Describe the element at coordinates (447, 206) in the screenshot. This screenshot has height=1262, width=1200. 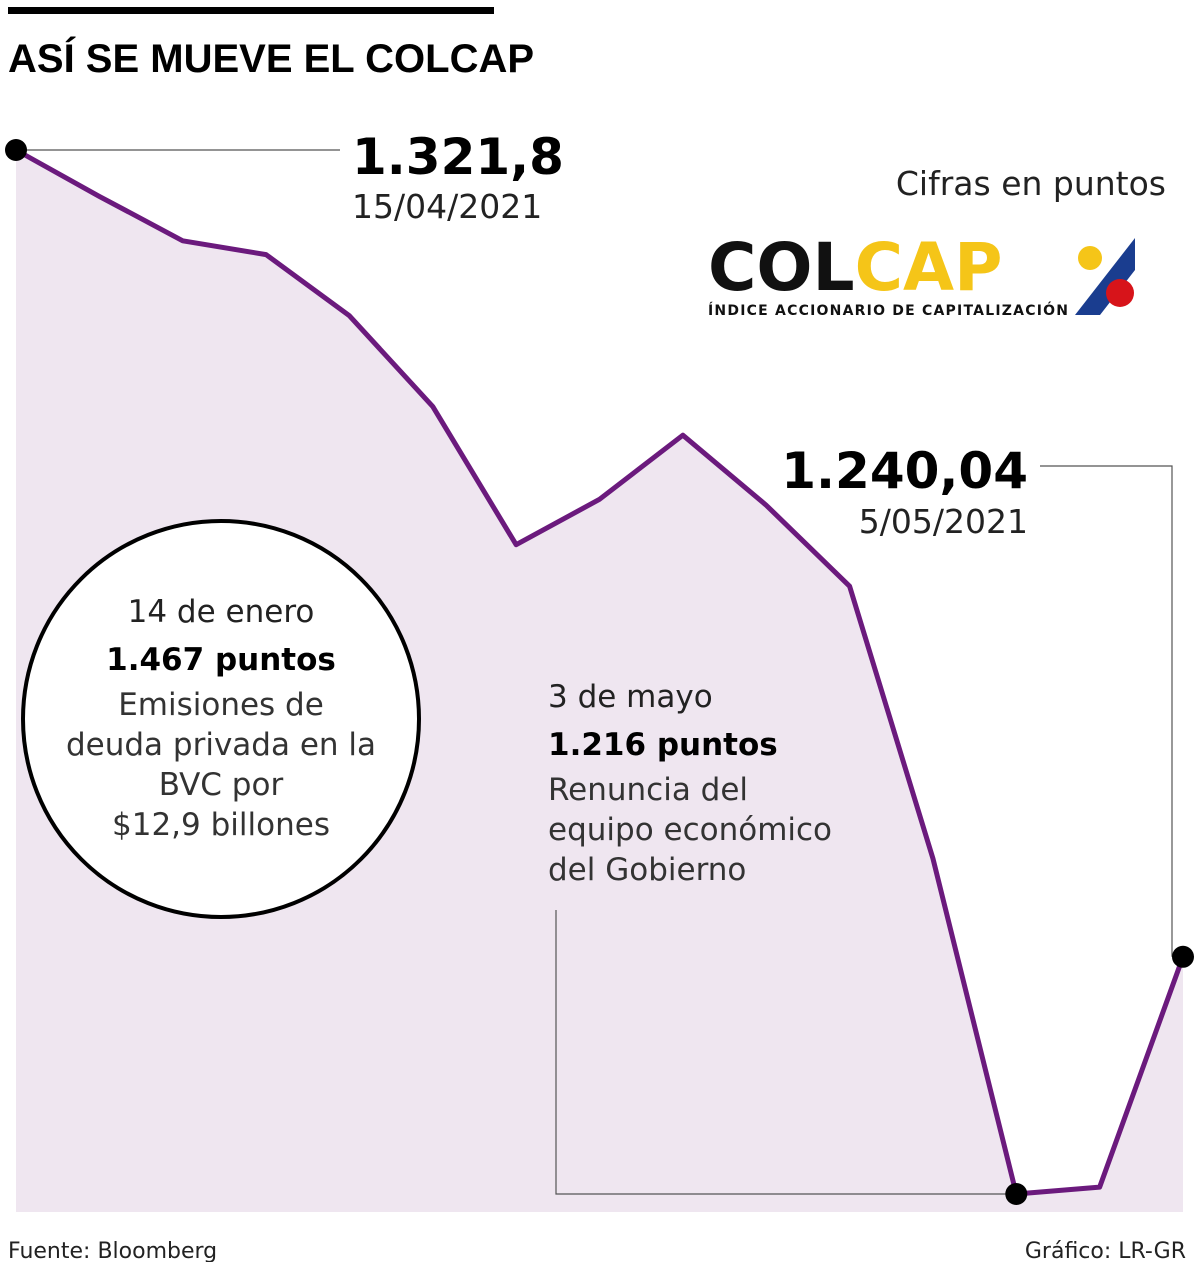
I see `date-label: 15/04/2021` at that location.